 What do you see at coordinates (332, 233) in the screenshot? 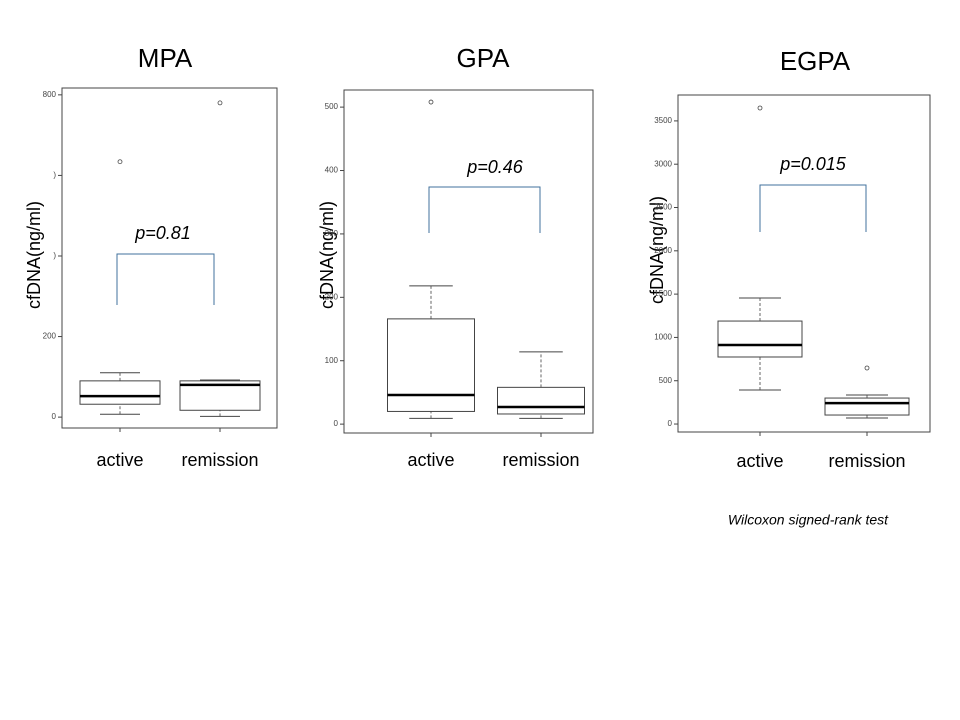
I see `y-tick-label: 300` at bounding box center [332, 233].